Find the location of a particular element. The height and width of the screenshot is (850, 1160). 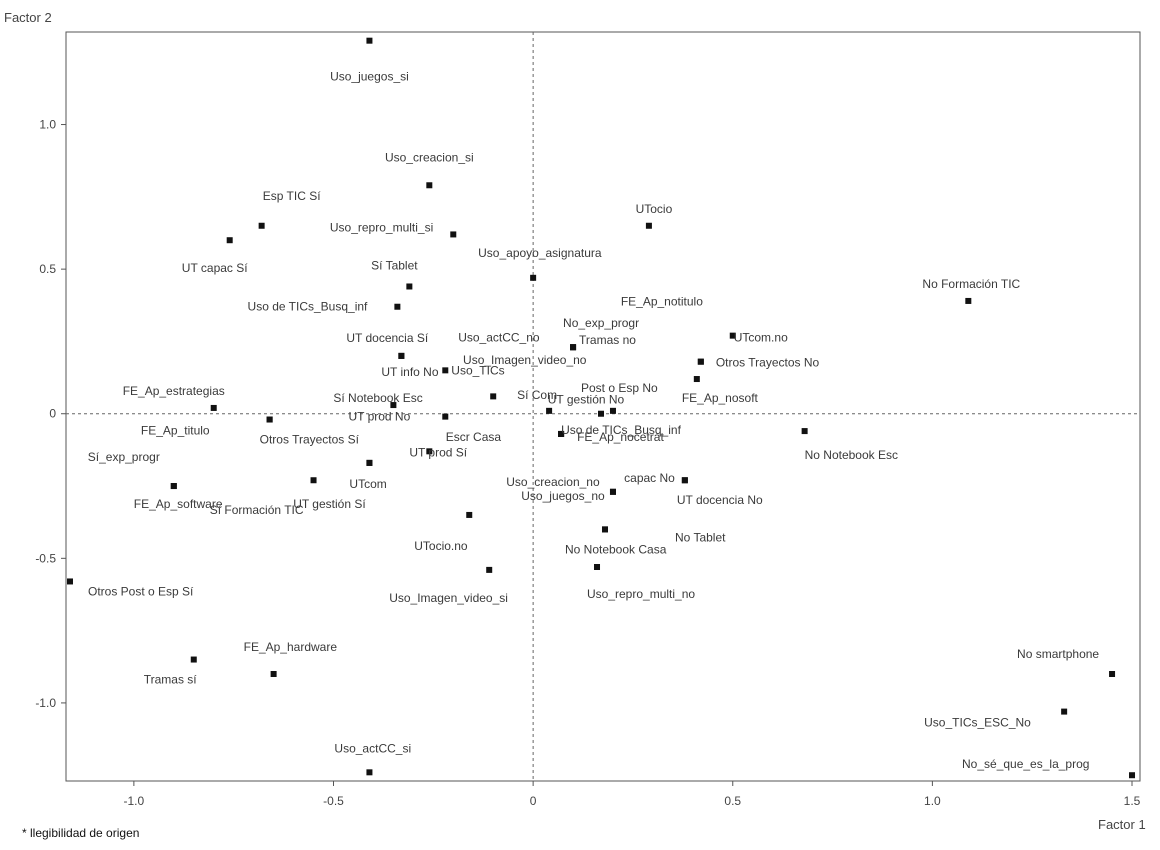

point-label: Uso_Imagen_video_no is located at coordinates (525, 360).